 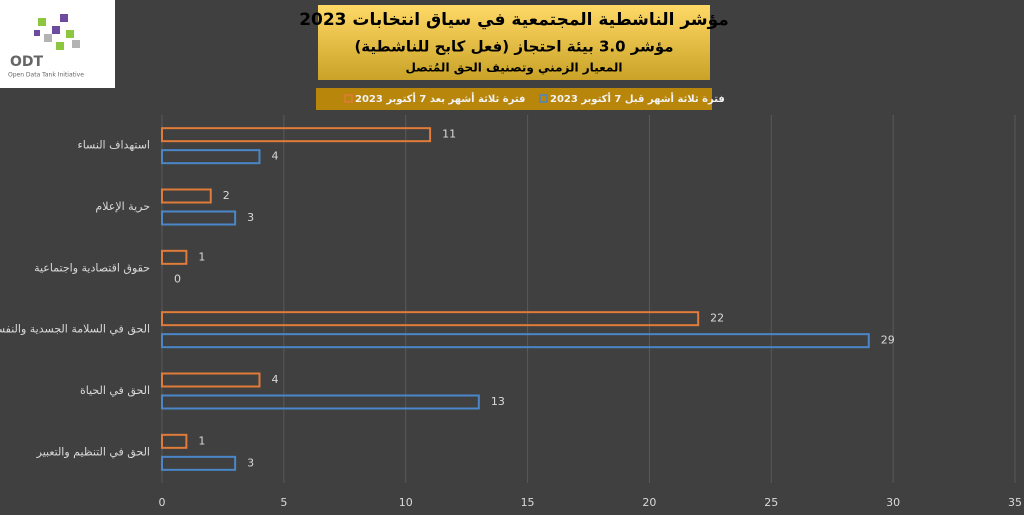 What do you see at coordinates (1015, 502) in the screenshot?
I see `x-tick-label: 35` at bounding box center [1015, 502].